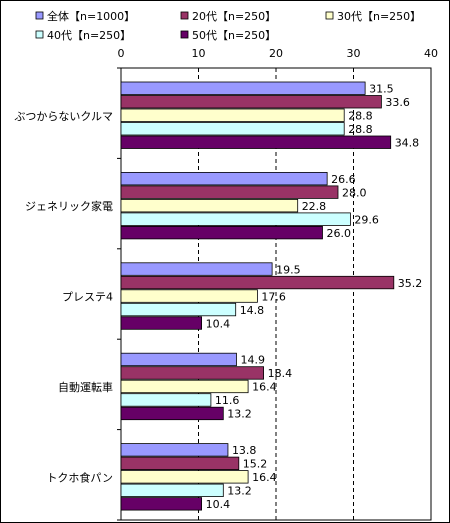  I want to click on x-tick-label: 40, so click(431, 53).